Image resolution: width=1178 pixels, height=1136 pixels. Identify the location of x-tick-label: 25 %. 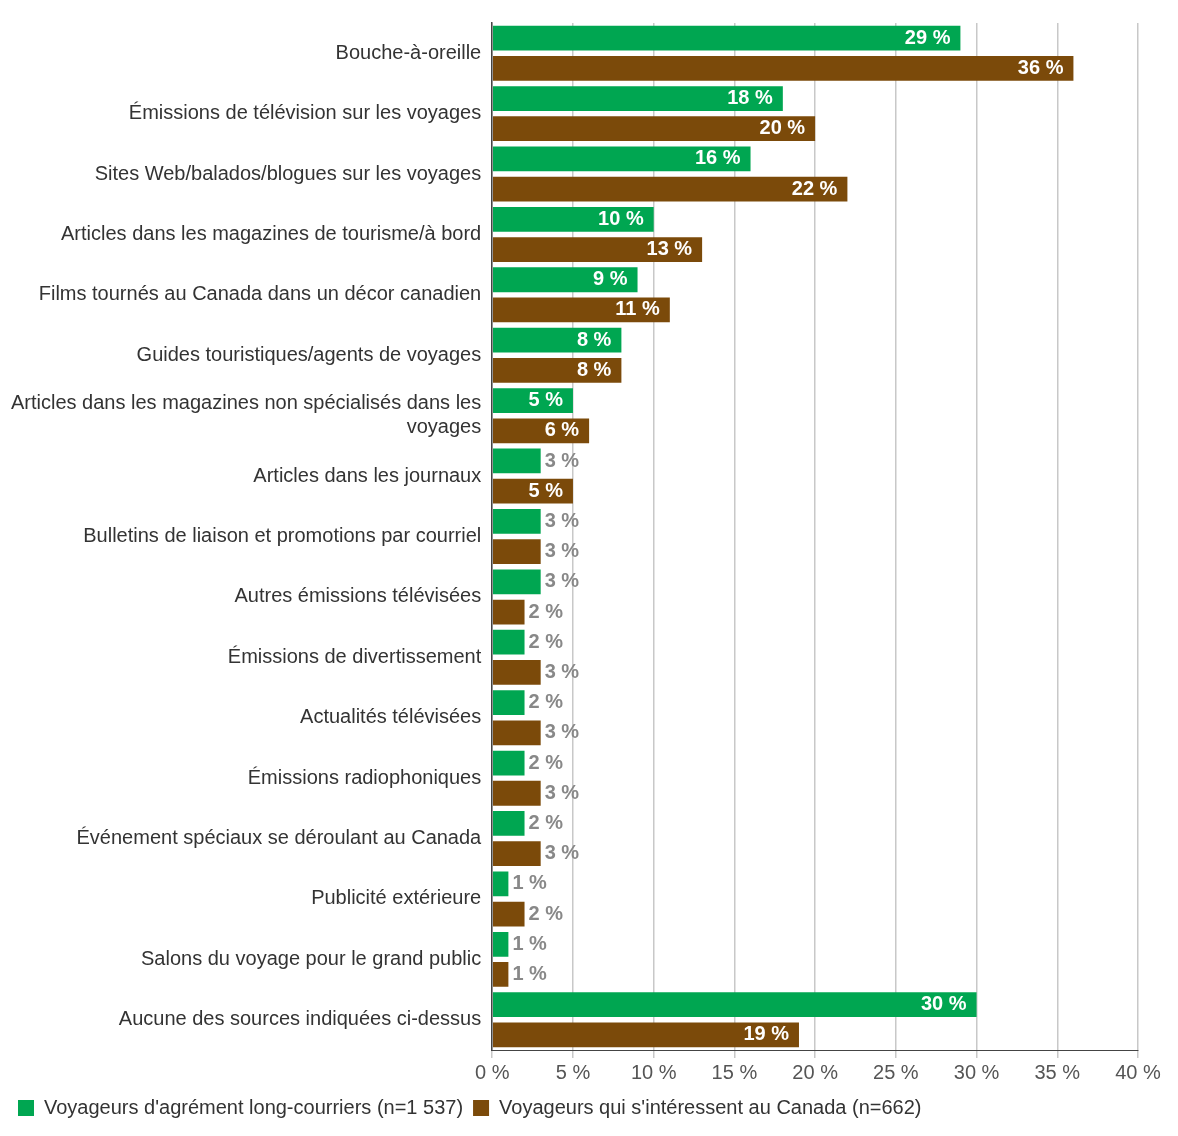
(896, 1071).